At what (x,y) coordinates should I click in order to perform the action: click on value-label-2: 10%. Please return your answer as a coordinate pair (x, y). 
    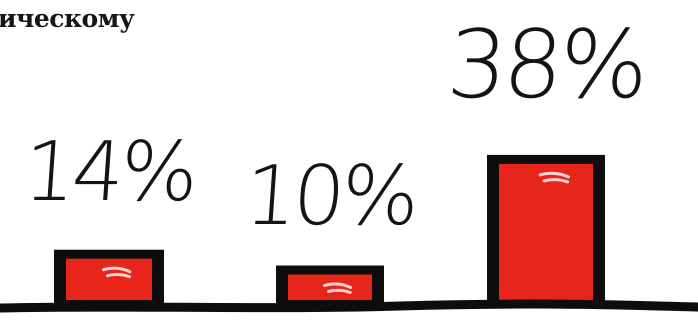
    Looking at the image, I should click on (330, 196).